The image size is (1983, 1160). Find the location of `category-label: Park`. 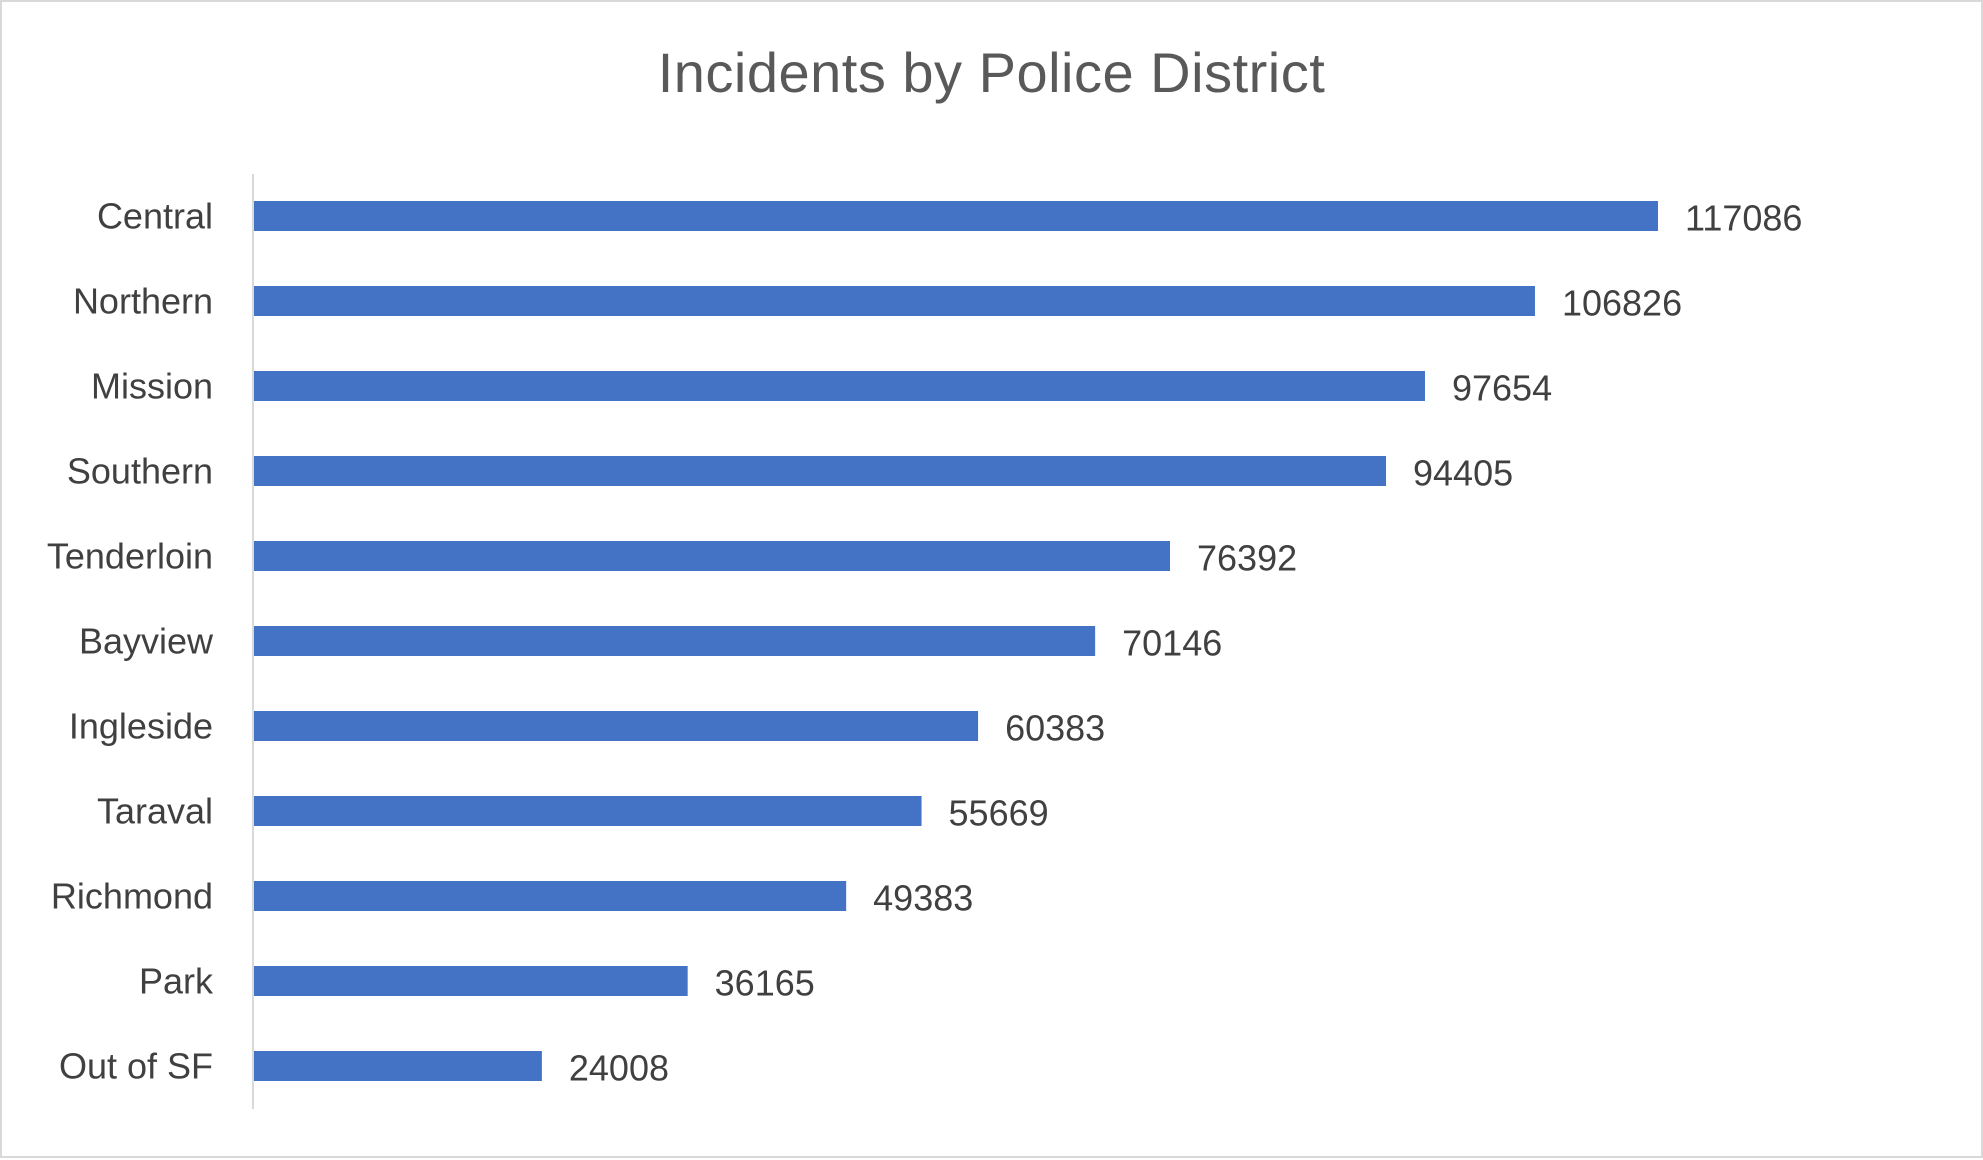

category-label: Park is located at coordinates (176, 981).